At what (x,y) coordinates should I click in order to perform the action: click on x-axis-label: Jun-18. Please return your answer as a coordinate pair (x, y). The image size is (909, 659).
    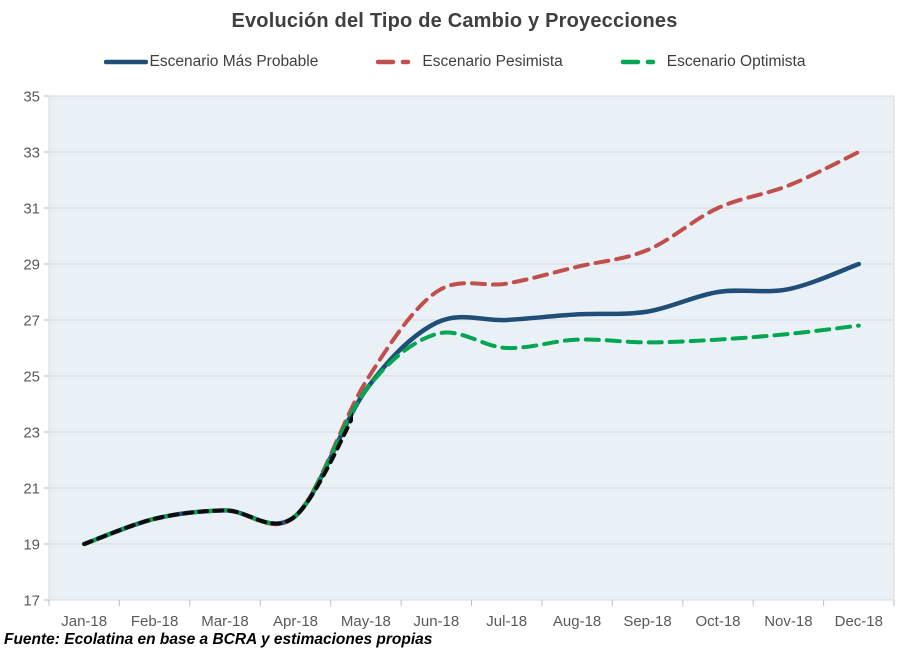
    Looking at the image, I should click on (436, 621).